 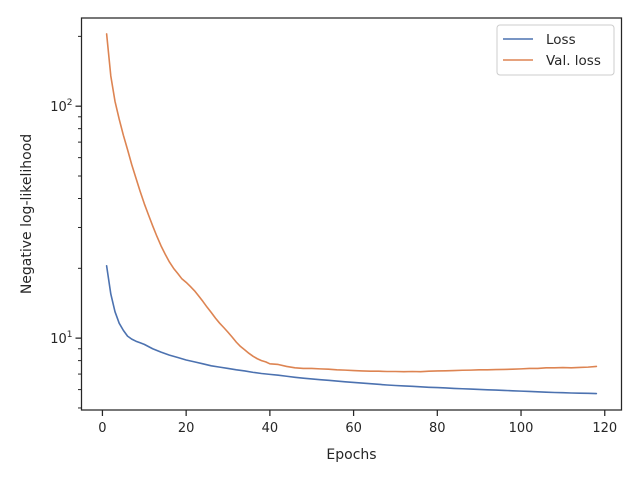 I want to click on x-tick-label: 60, so click(x=353, y=428).